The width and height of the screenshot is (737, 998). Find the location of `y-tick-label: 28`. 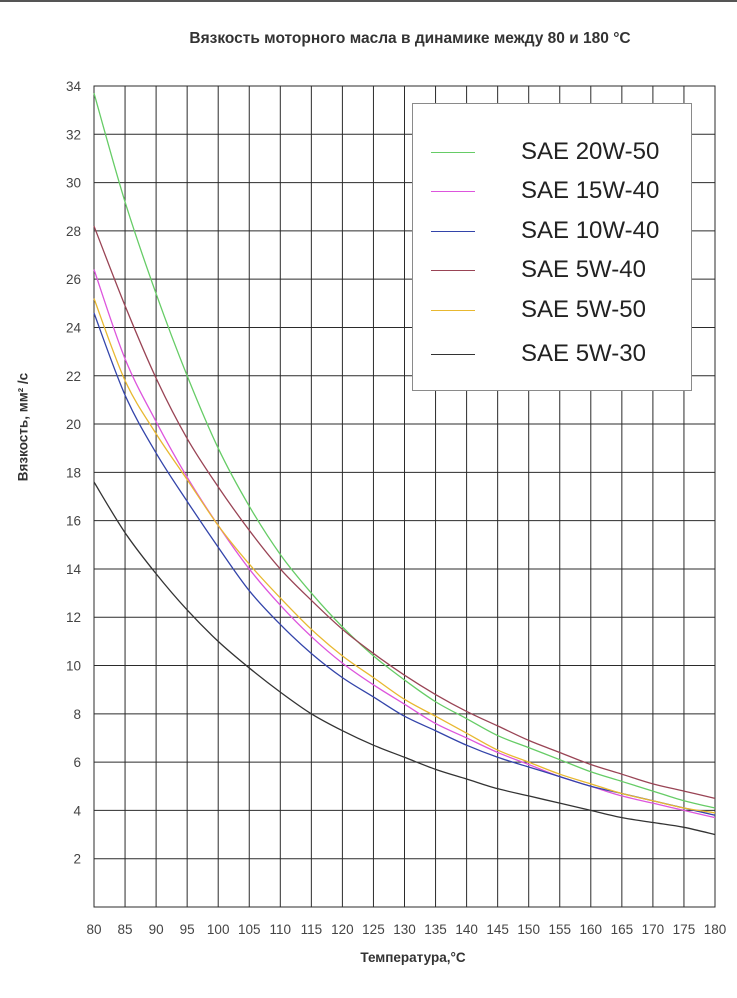

y-tick-label: 28 is located at coordinates (73, 231).